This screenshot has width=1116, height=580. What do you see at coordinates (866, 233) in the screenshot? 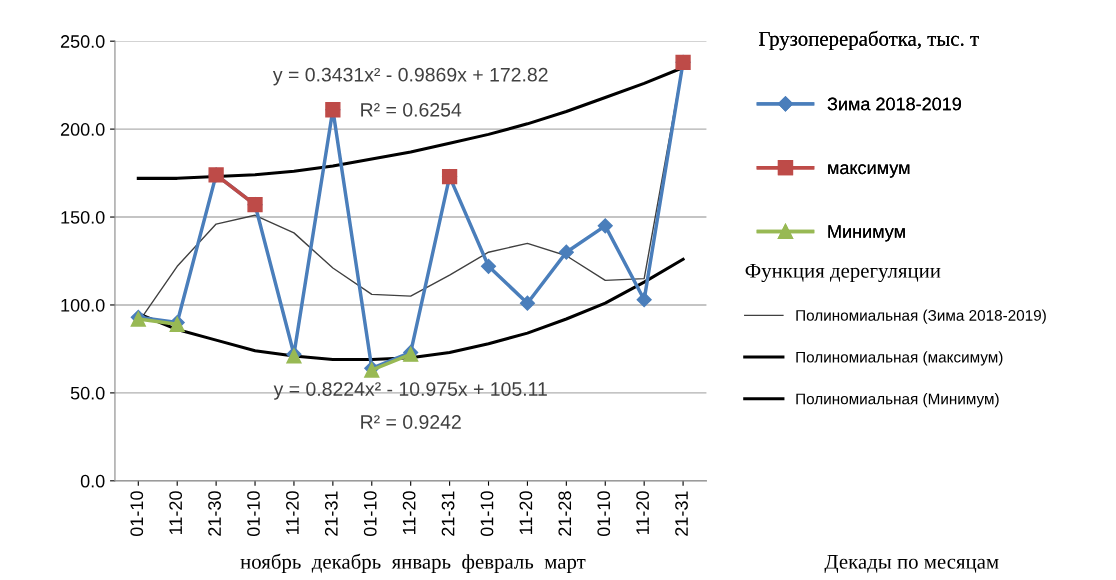
I see `legend-label: Минимум` at bounding box center [866, 233].